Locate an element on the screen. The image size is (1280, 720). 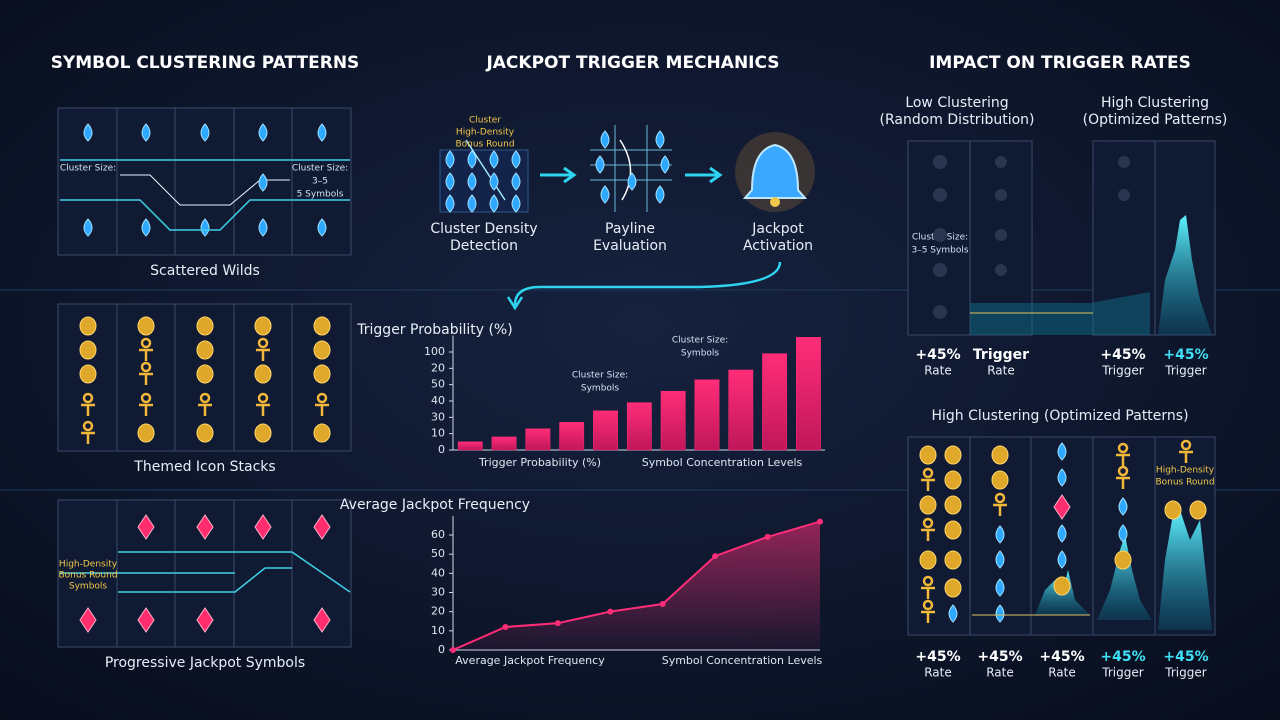
step-label: Evaluation is located at coordinates (630, 246).